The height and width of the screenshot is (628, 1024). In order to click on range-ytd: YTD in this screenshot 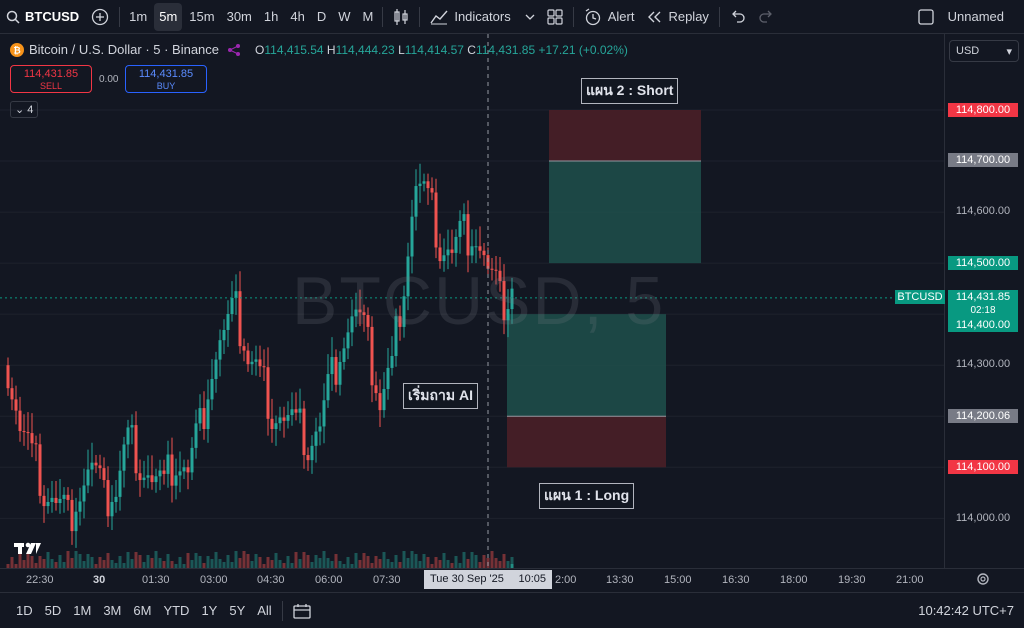, I will do `click(176, 610)`.